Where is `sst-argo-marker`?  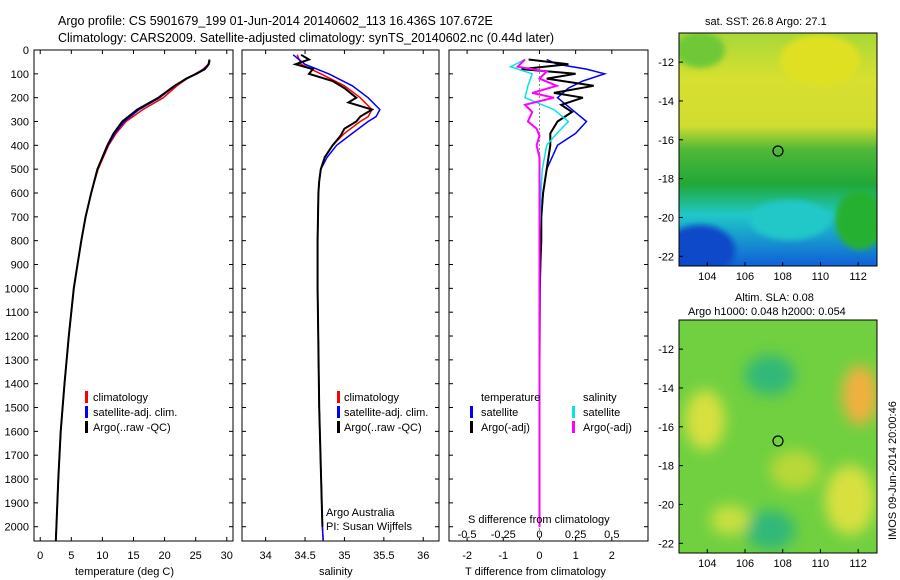
sst-argo-marker is located at coordinates (778, 151).